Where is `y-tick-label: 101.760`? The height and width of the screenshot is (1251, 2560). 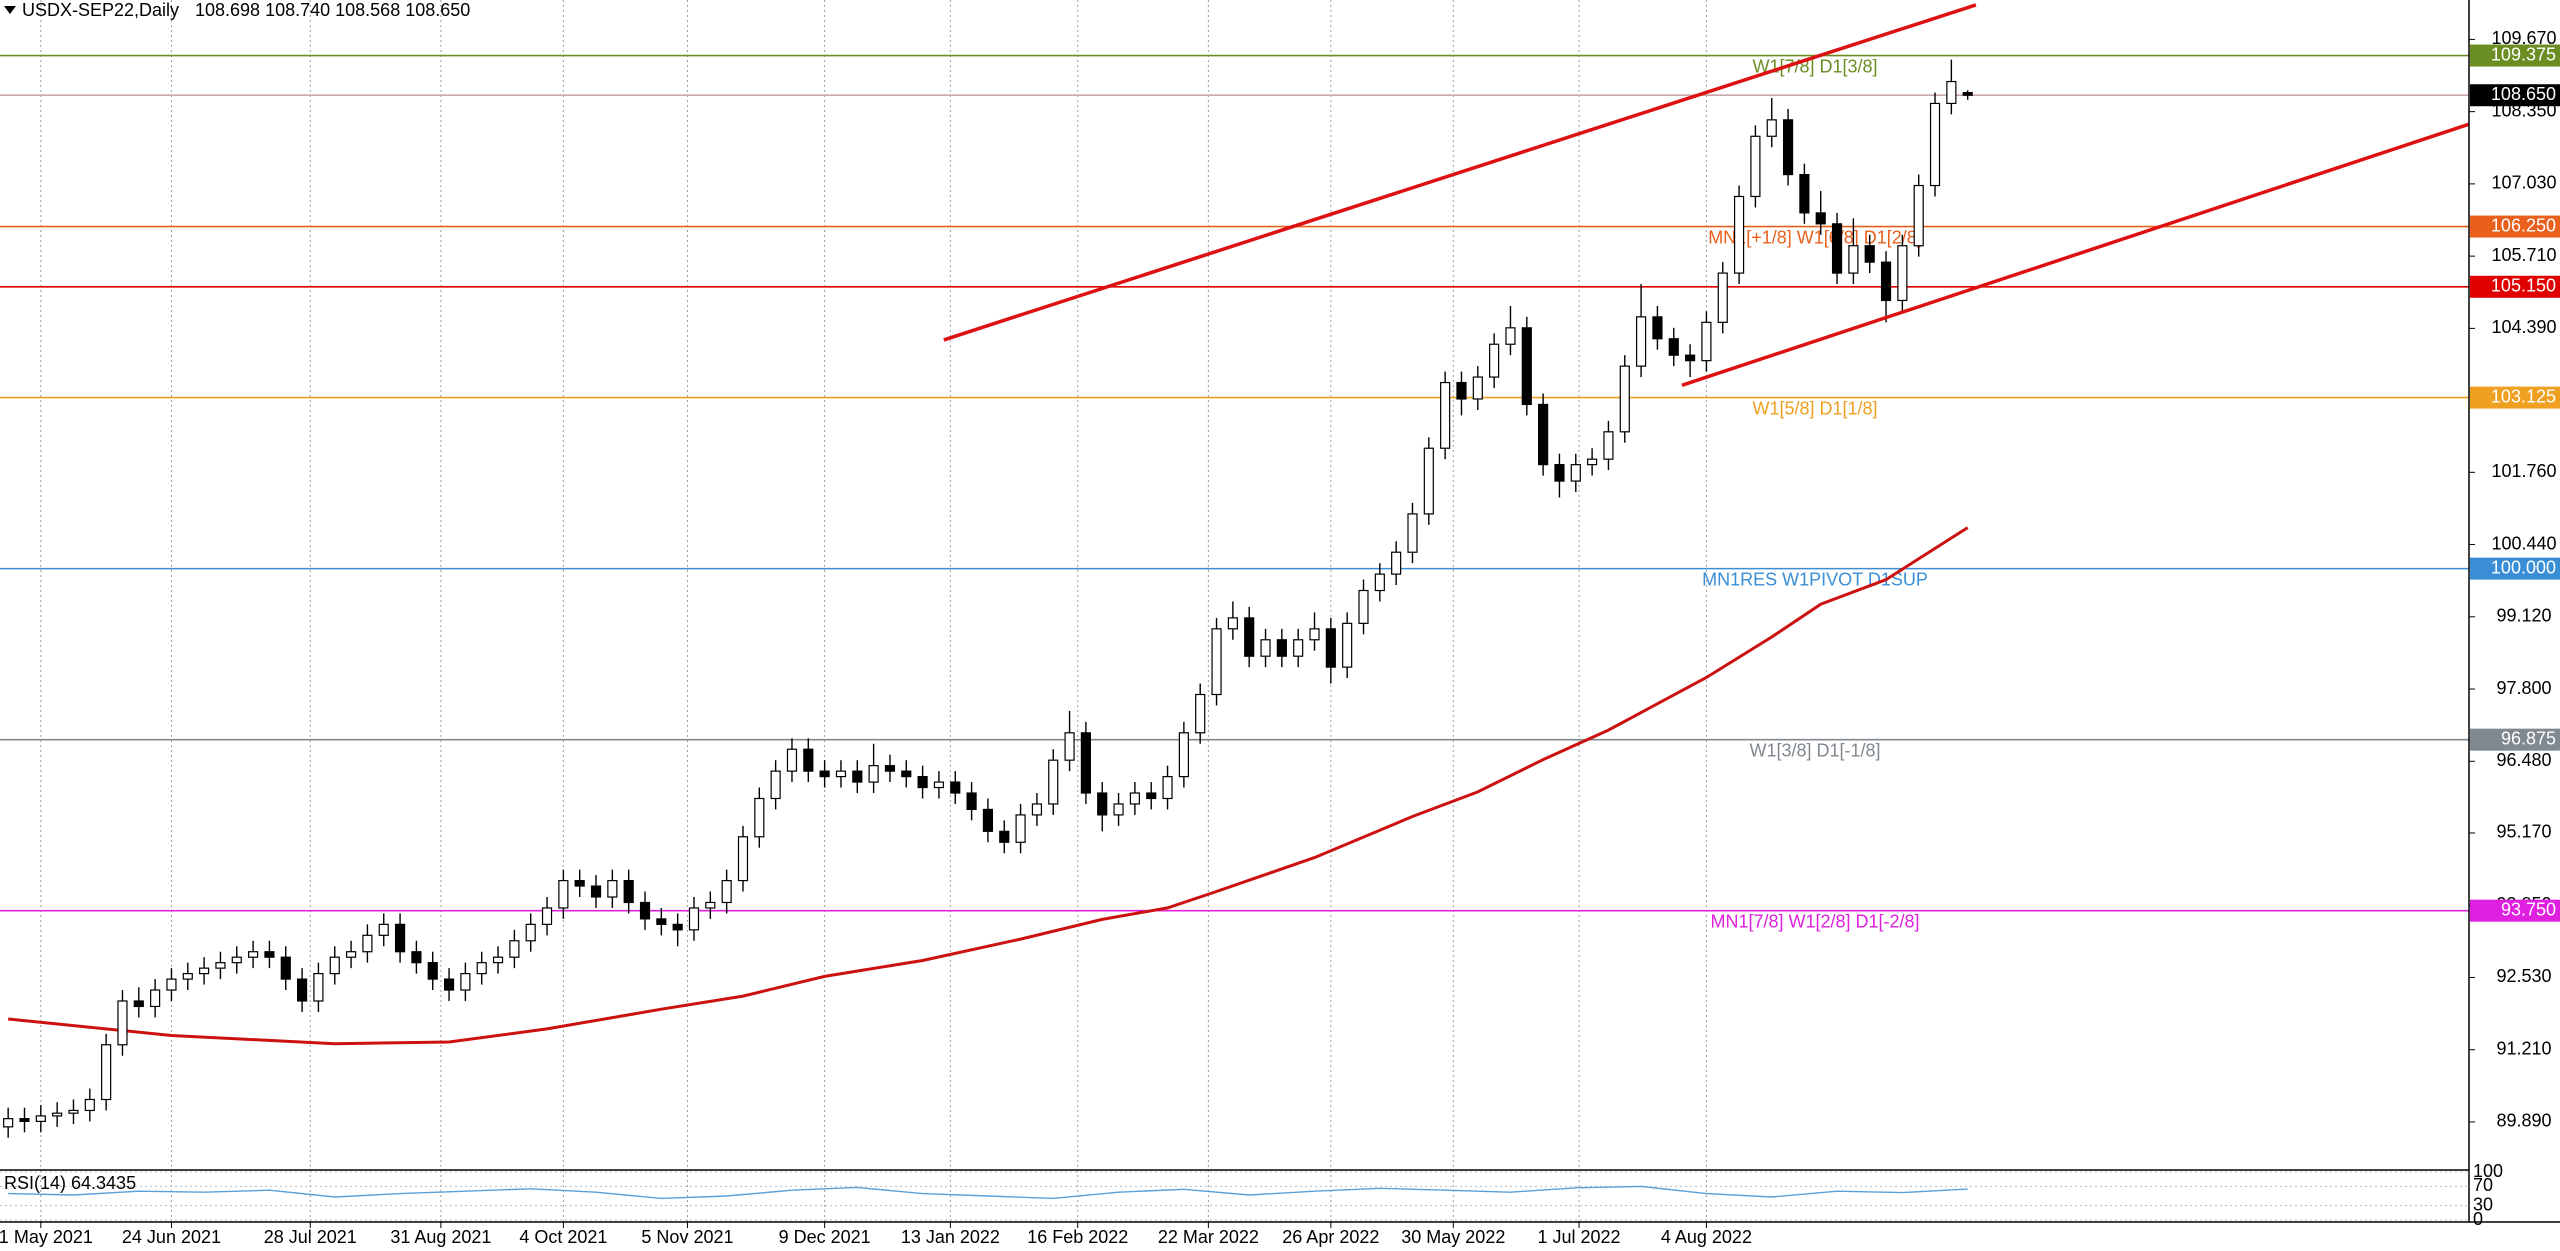
y-tick-label: 101.760 is located at coordinates (2523, 471).